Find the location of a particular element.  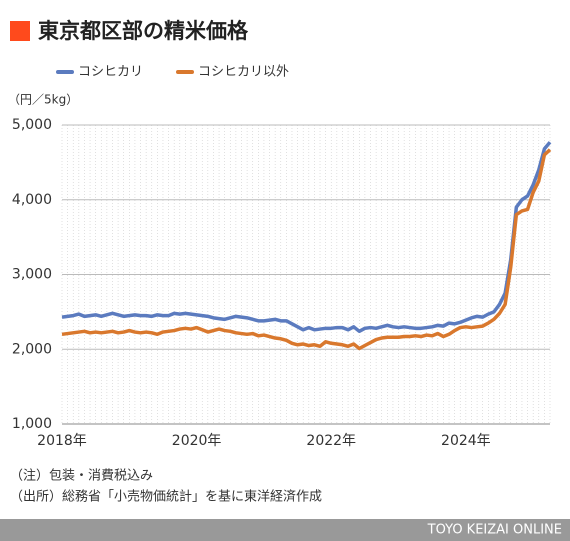

y-tick-label: 1,000 is located at coordinates (32, 424).